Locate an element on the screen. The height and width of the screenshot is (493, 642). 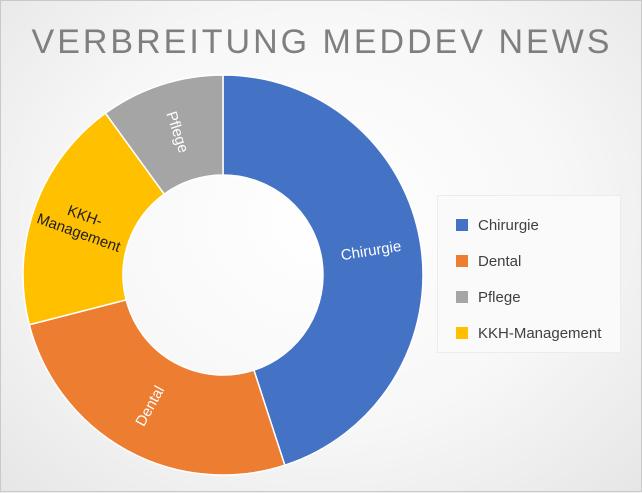
legend-swatch-kkh-management is located at coordinates (462, 333).